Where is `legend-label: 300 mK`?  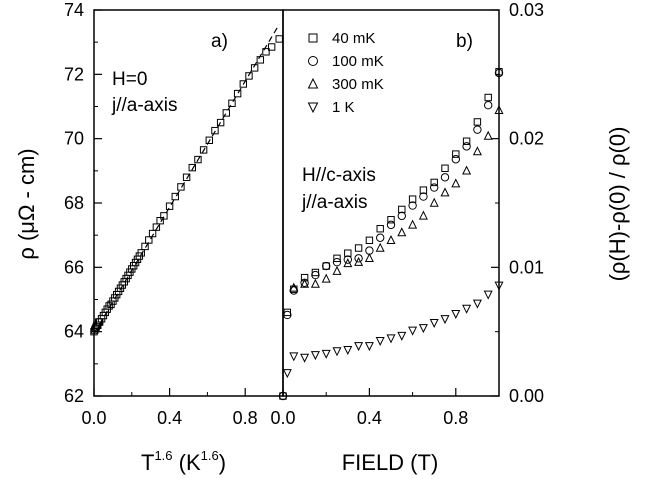
legend-label: 300 mK is located at coordinates (358, 84).